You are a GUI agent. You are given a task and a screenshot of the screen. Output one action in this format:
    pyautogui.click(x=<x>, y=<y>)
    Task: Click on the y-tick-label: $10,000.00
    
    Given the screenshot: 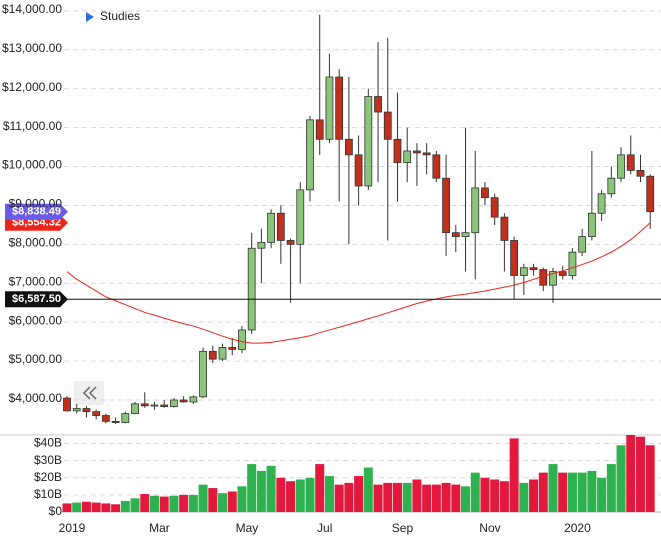 What is the action you would take?
    pyautogui.click(x=32, y=165)
    